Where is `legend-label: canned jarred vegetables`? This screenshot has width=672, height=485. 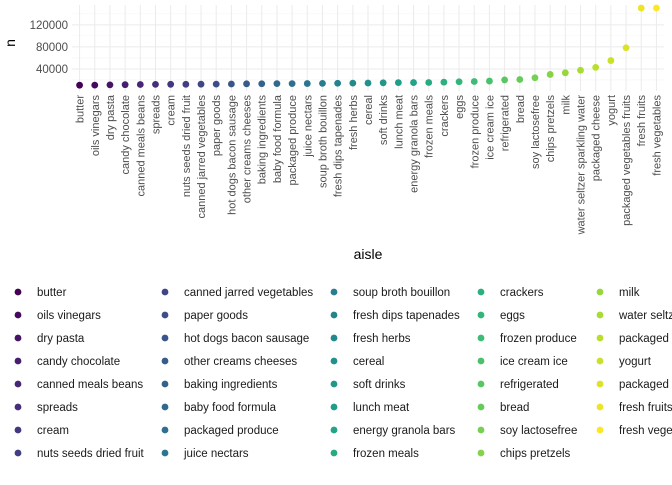 legend-label: canned jarred vegetables is located at coordinates (248, 293).